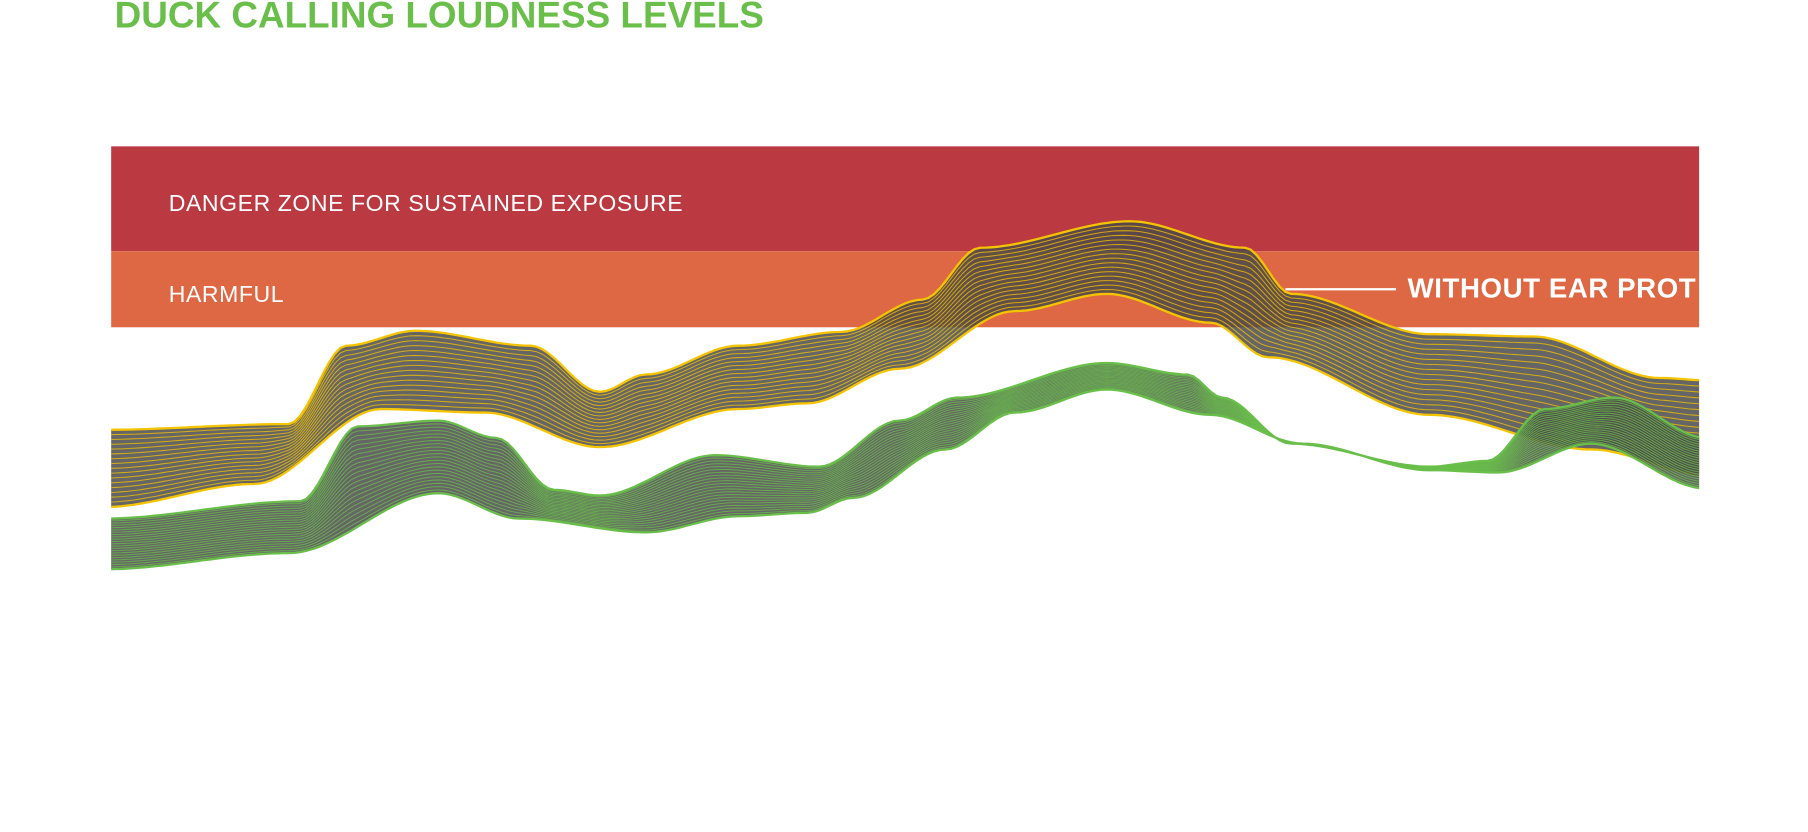  I want to click on page-title: DUCK CALLING LOUDNESS LEVELS, so click(439, 18).